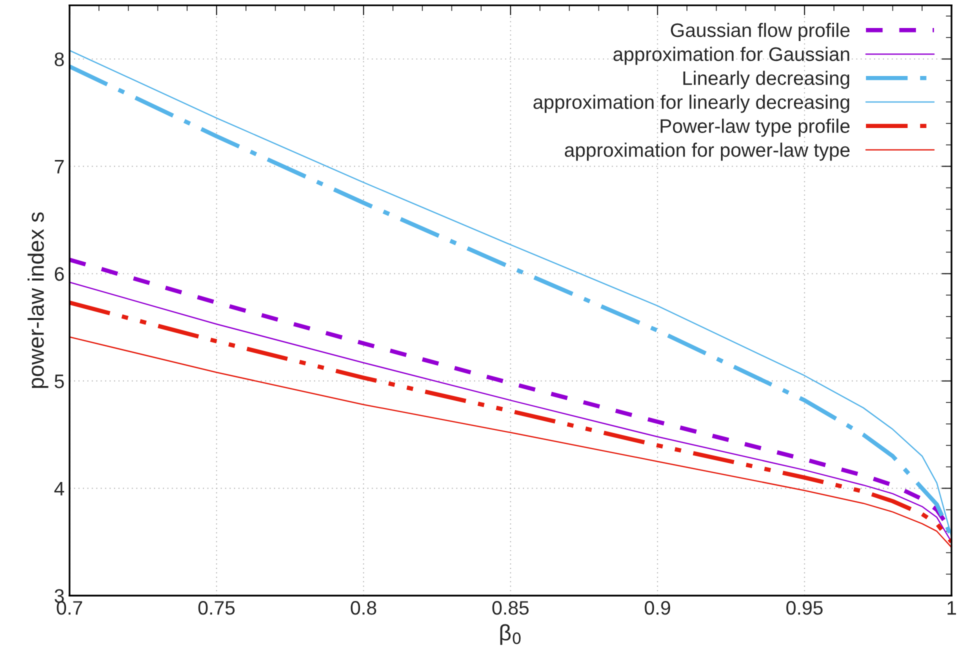  What do you see at coordinates (755, 127) in the screenshot?
I see `legend-label: Power-law type profile` at bounding box center [755, 127].